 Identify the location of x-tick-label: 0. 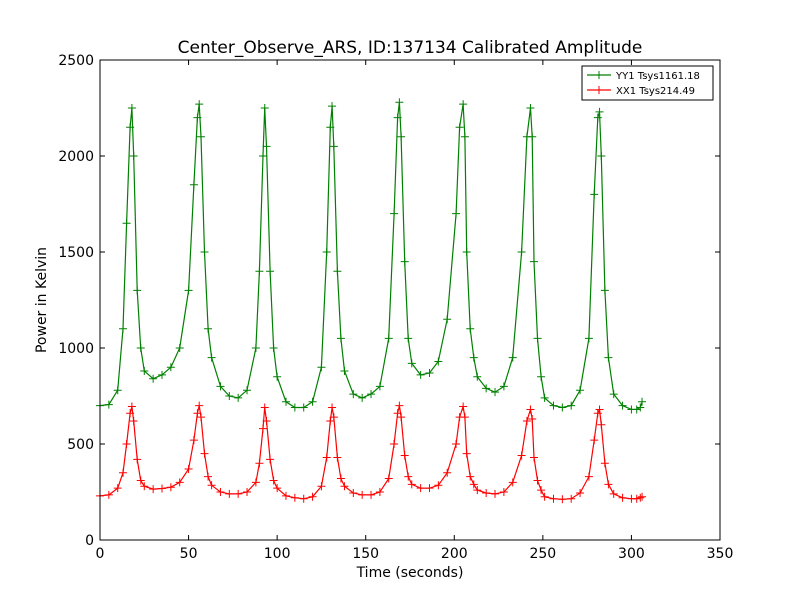
(100, 554).